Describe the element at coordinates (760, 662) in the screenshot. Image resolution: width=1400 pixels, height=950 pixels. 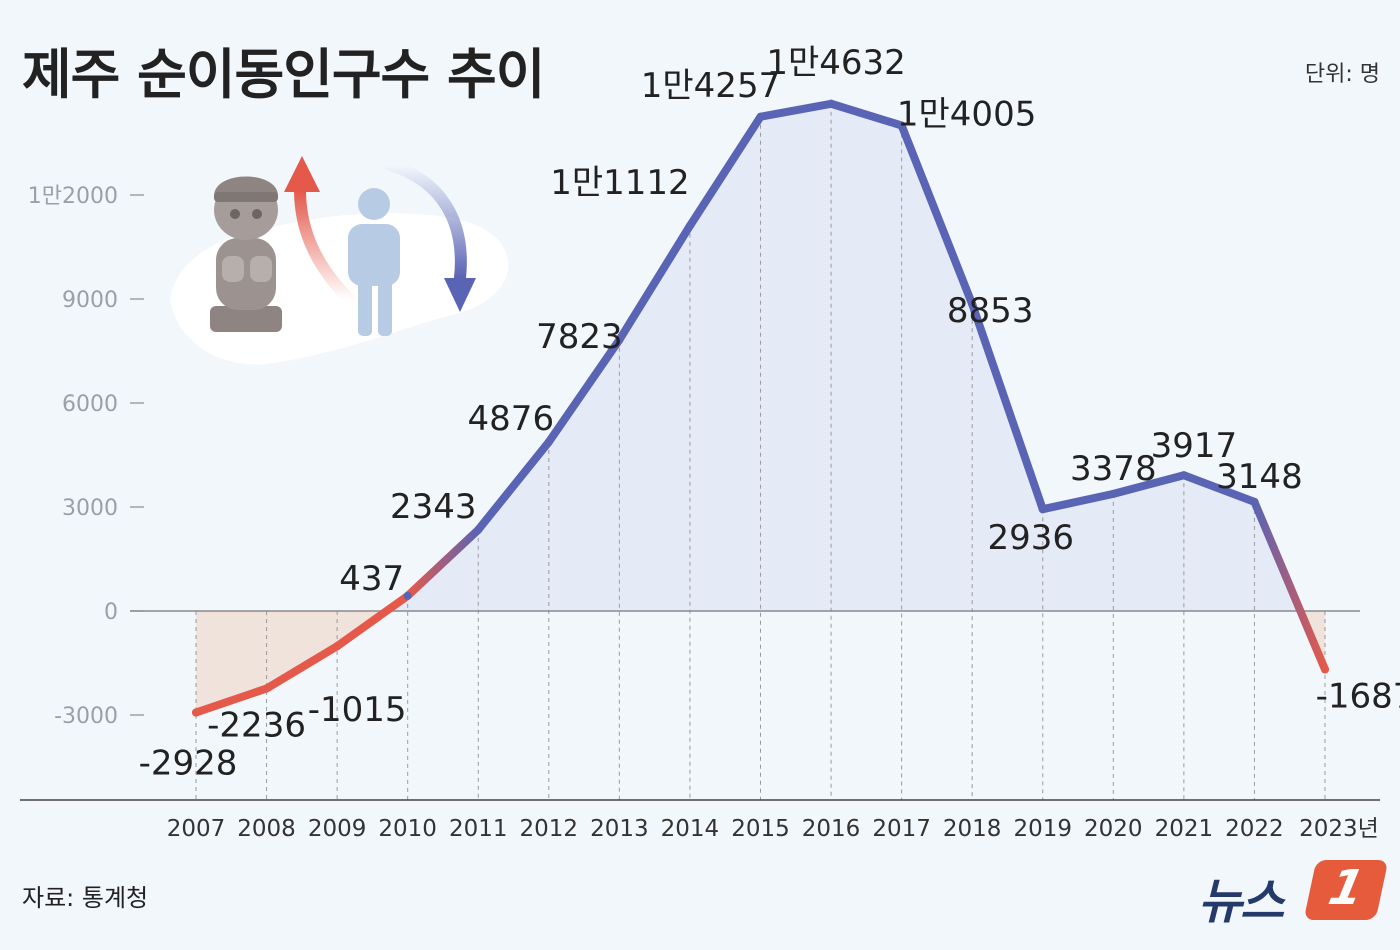
I see `negative-area` at that location.